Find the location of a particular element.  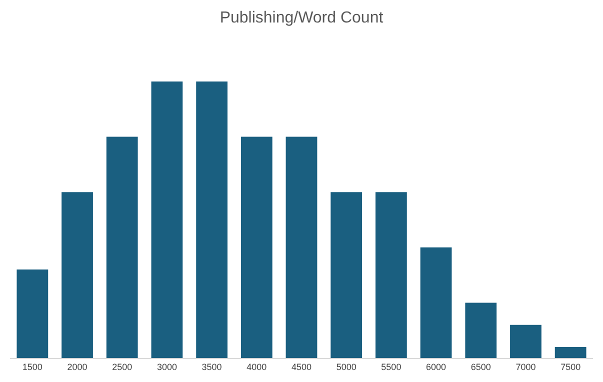

x-tick-label: 3000 is located at coordinates (166, 367).